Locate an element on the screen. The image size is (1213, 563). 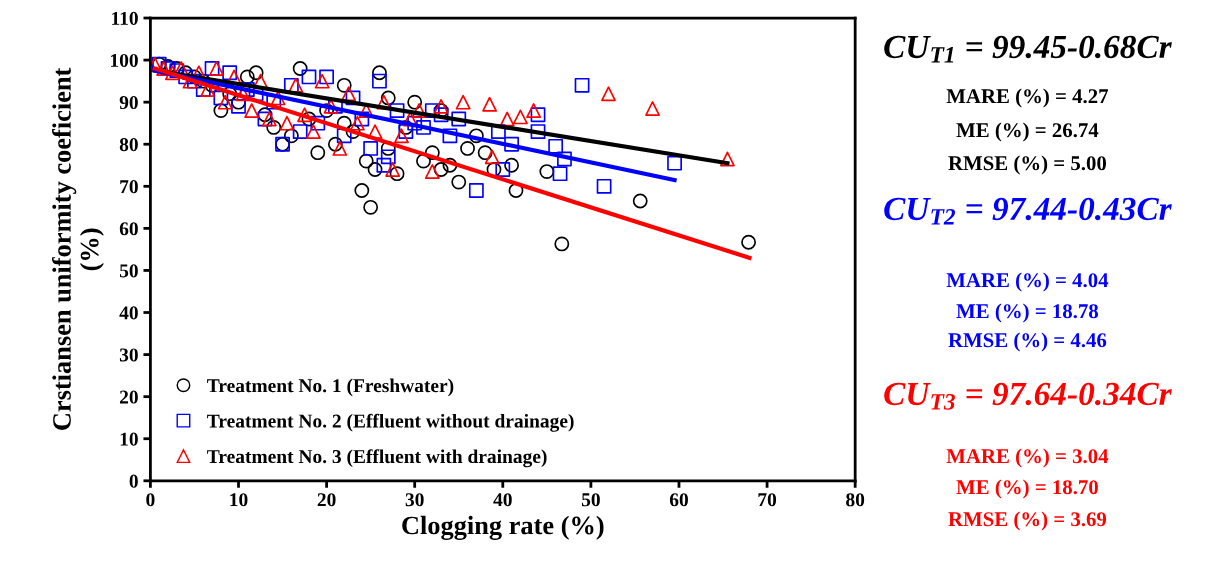
y-tick-label: 50 is located at coordinates (128, 271).